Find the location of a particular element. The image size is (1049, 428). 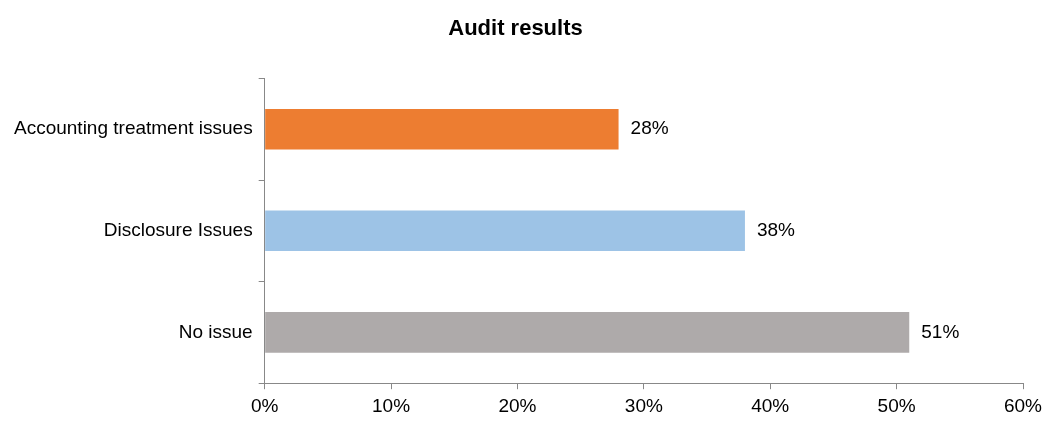

y-tick-label: Disclosure Issues is located at coordinates (178, 230).